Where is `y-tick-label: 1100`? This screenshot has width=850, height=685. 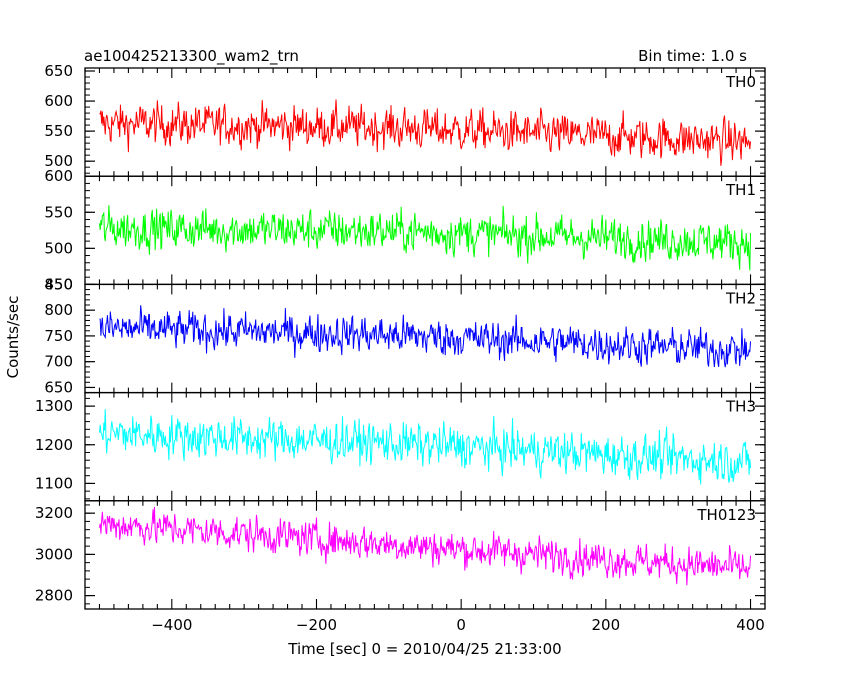 y-tick-label: 1100 is located at coordinates (54, 483).